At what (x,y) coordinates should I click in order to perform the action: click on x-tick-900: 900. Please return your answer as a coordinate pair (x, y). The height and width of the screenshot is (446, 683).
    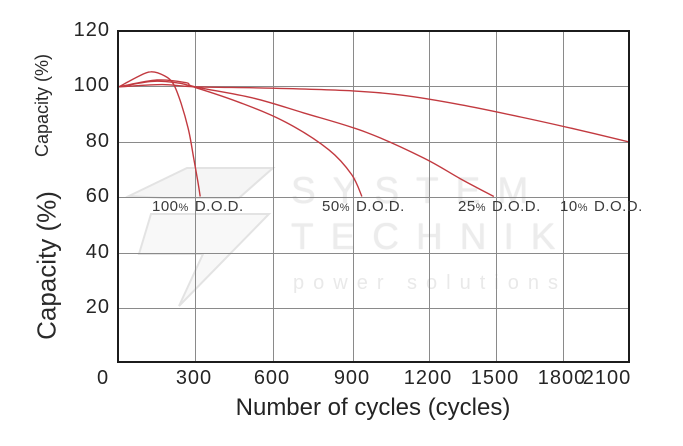
    Looking at the image, I should click on (352, 378).